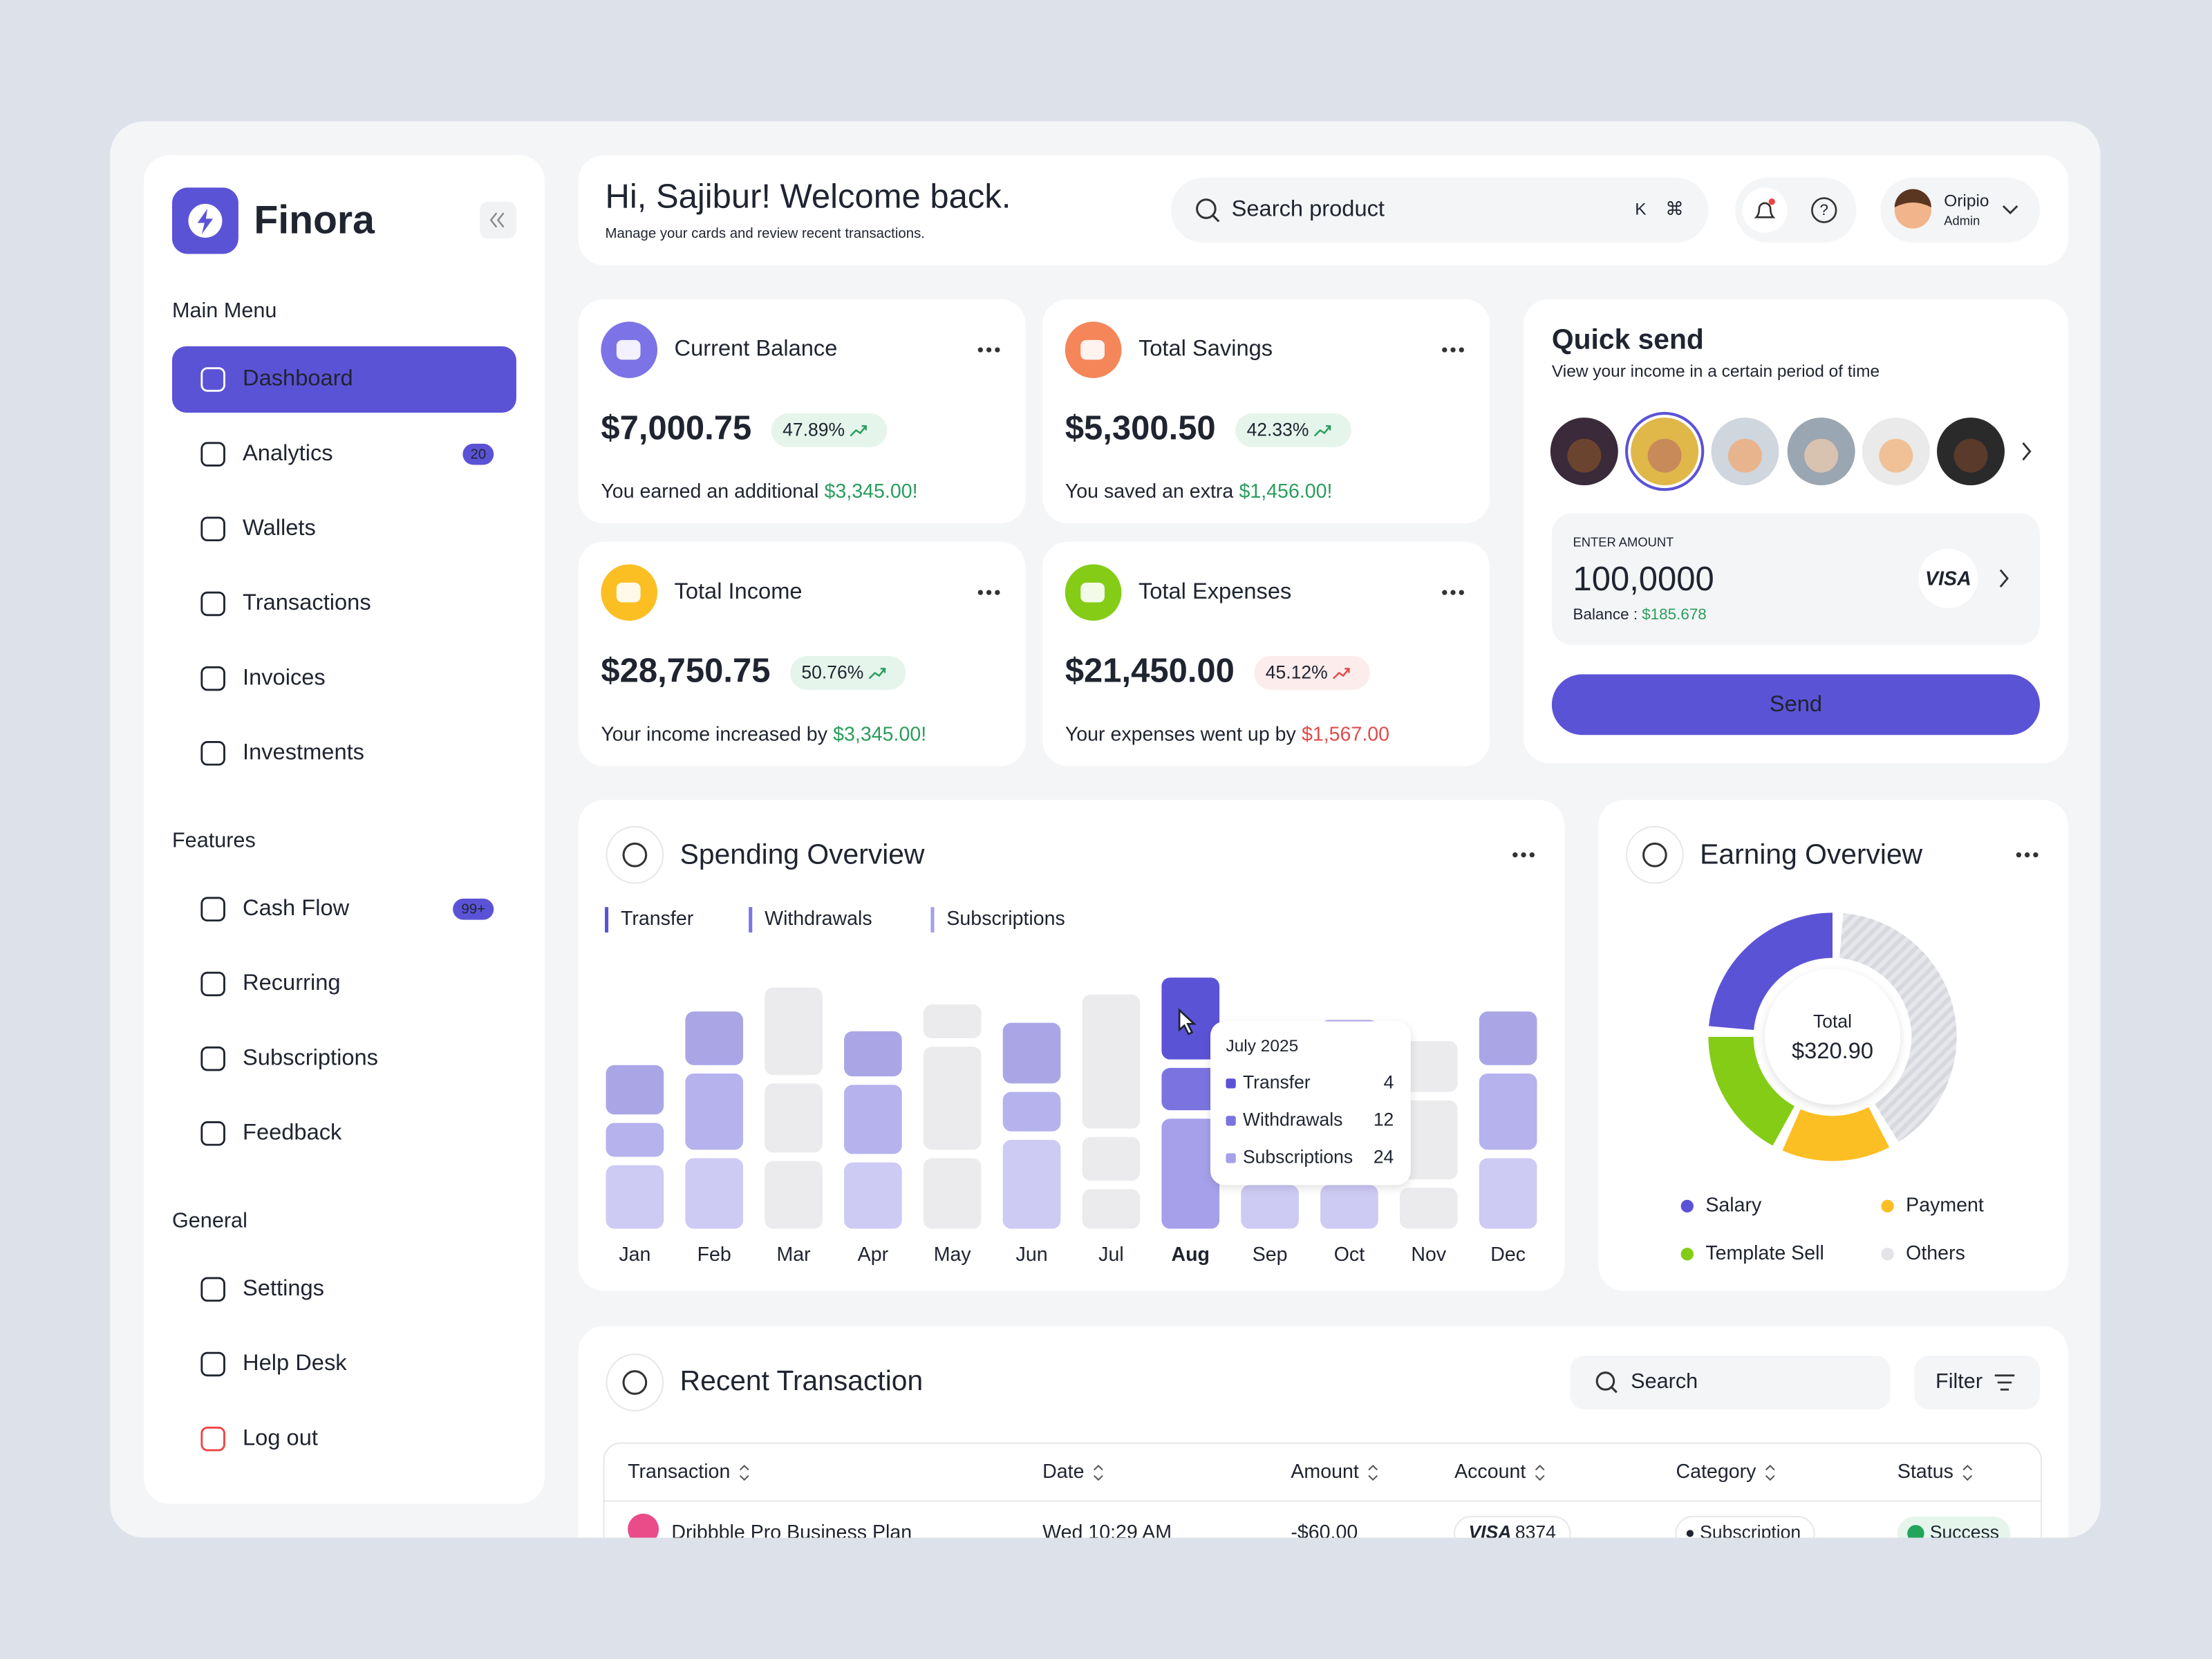 The image size is (2212, 1659). I want to click on cursor, so click(1187, 1021).